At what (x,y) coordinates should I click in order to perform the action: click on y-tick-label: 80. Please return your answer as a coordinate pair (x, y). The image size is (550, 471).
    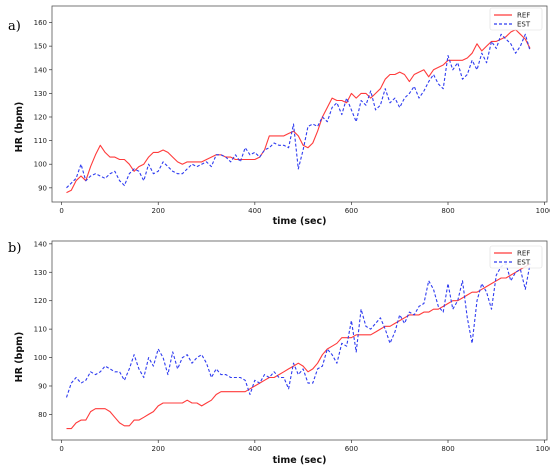
    Looking at the image, I should click on (42, 415).